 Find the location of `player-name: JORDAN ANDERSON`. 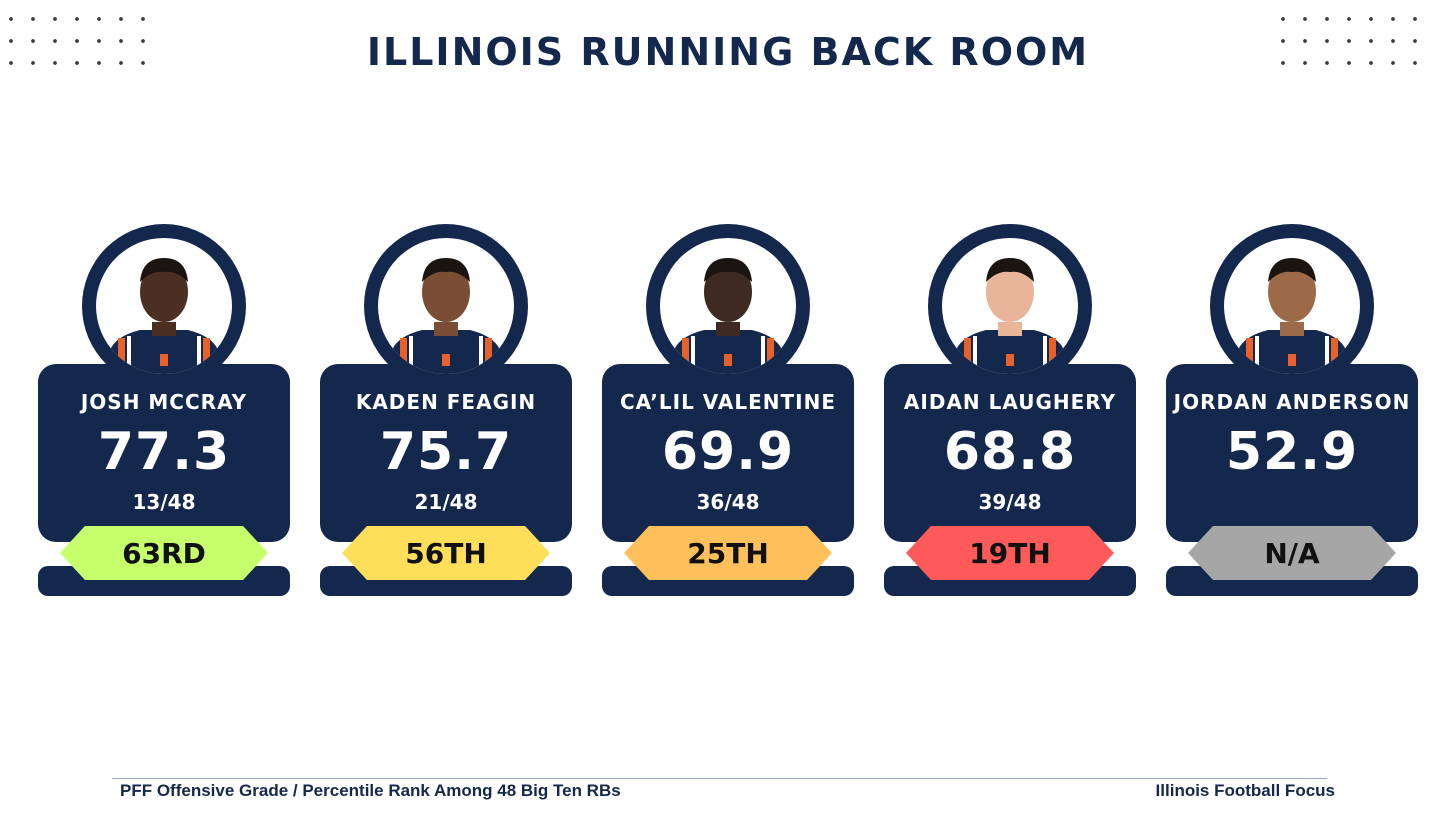

player-name: JORDAN ANDERSON is located at coordinates (1292, 402).